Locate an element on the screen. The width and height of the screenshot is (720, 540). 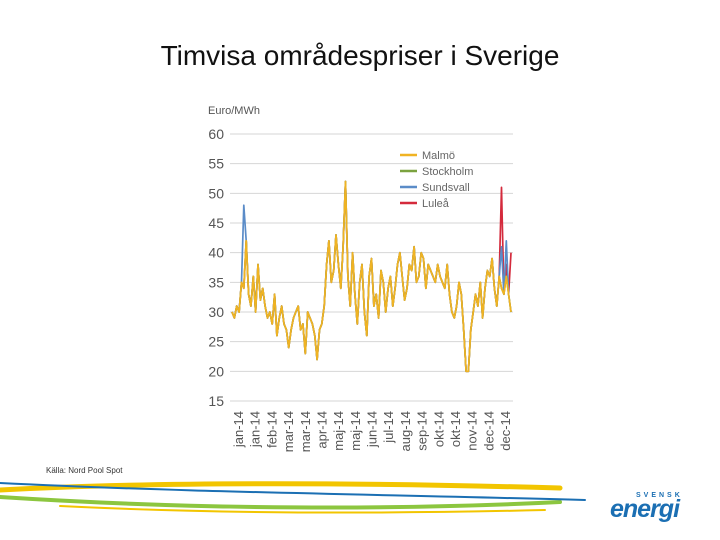
series-line-sundsvall is located at coordinates (371, 276).